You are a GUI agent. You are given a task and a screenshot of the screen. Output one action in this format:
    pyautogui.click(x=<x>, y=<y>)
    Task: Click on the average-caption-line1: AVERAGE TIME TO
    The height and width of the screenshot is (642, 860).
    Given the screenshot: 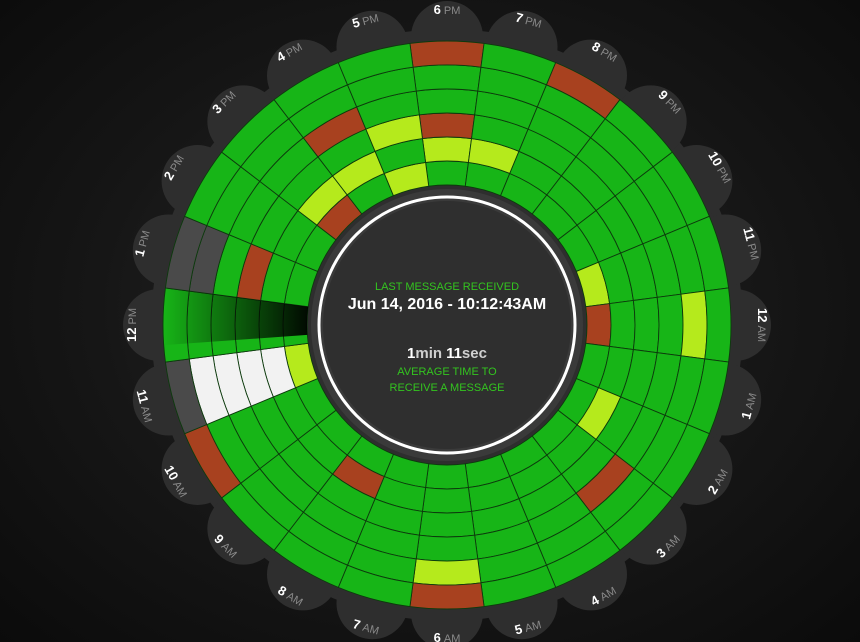 What is the action you would take?
    pyautogui.click(x=447, y=372)
    